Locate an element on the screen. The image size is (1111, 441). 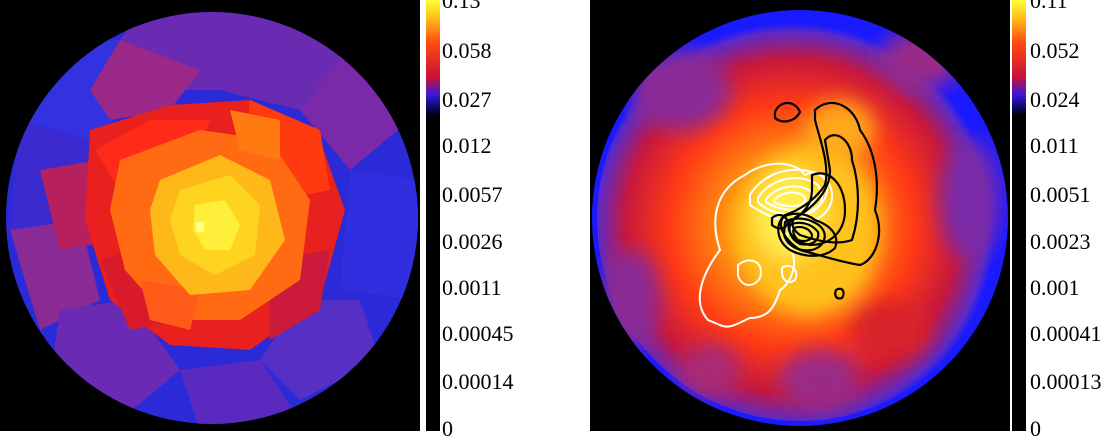
left-tick-6: 0.0011 is located at coordinates (472, 287).